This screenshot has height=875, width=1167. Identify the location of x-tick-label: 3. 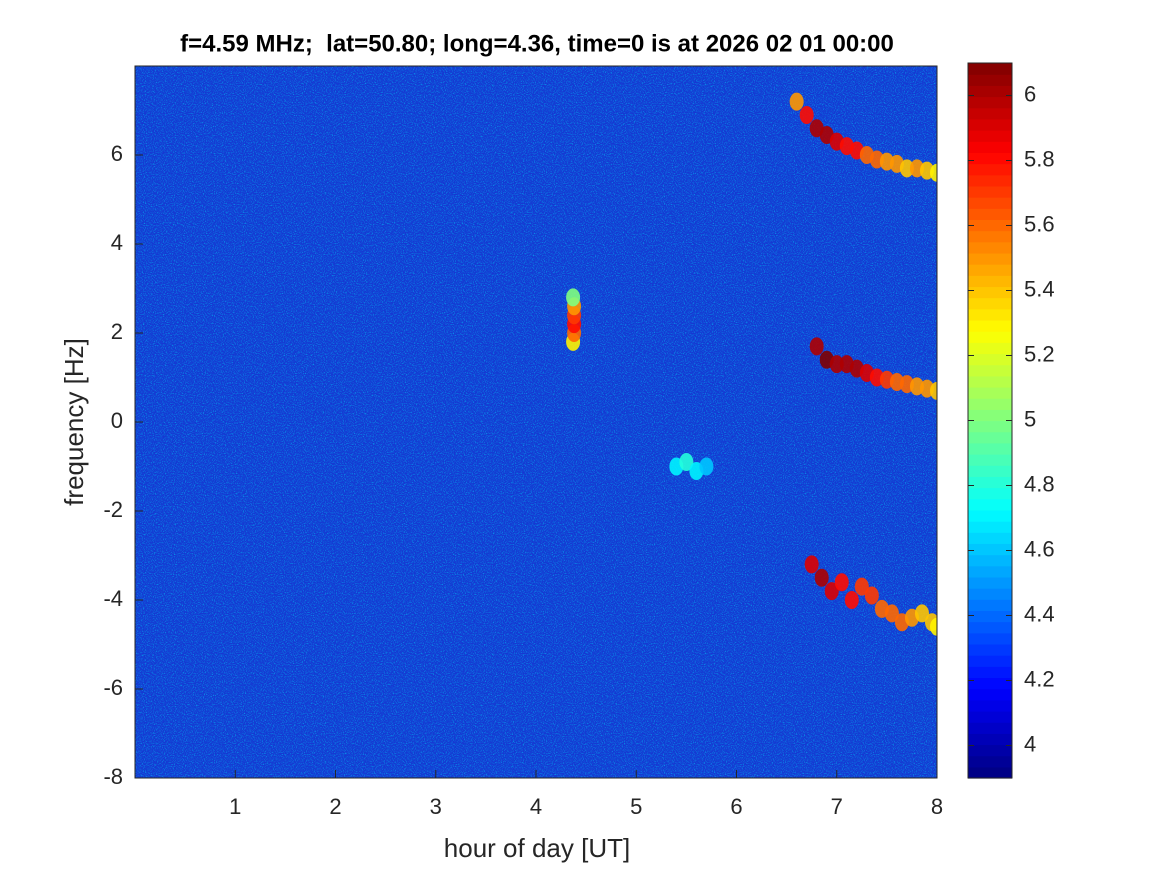
(436, 806).